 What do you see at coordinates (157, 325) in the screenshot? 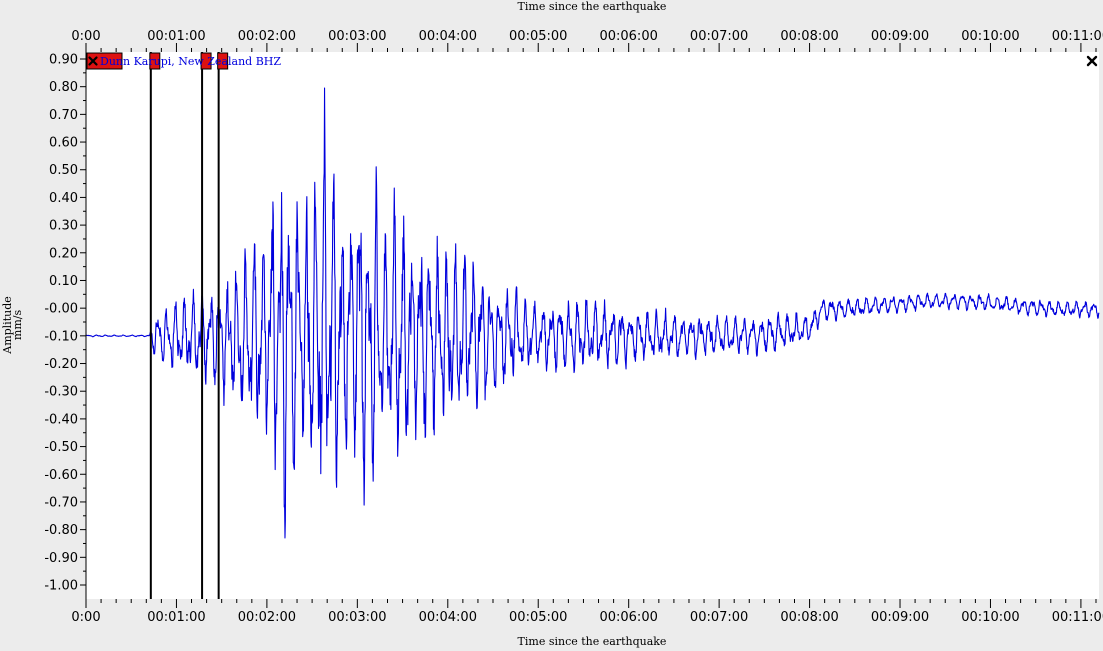
I see `phase-markers` at bounding box center [157, 325].